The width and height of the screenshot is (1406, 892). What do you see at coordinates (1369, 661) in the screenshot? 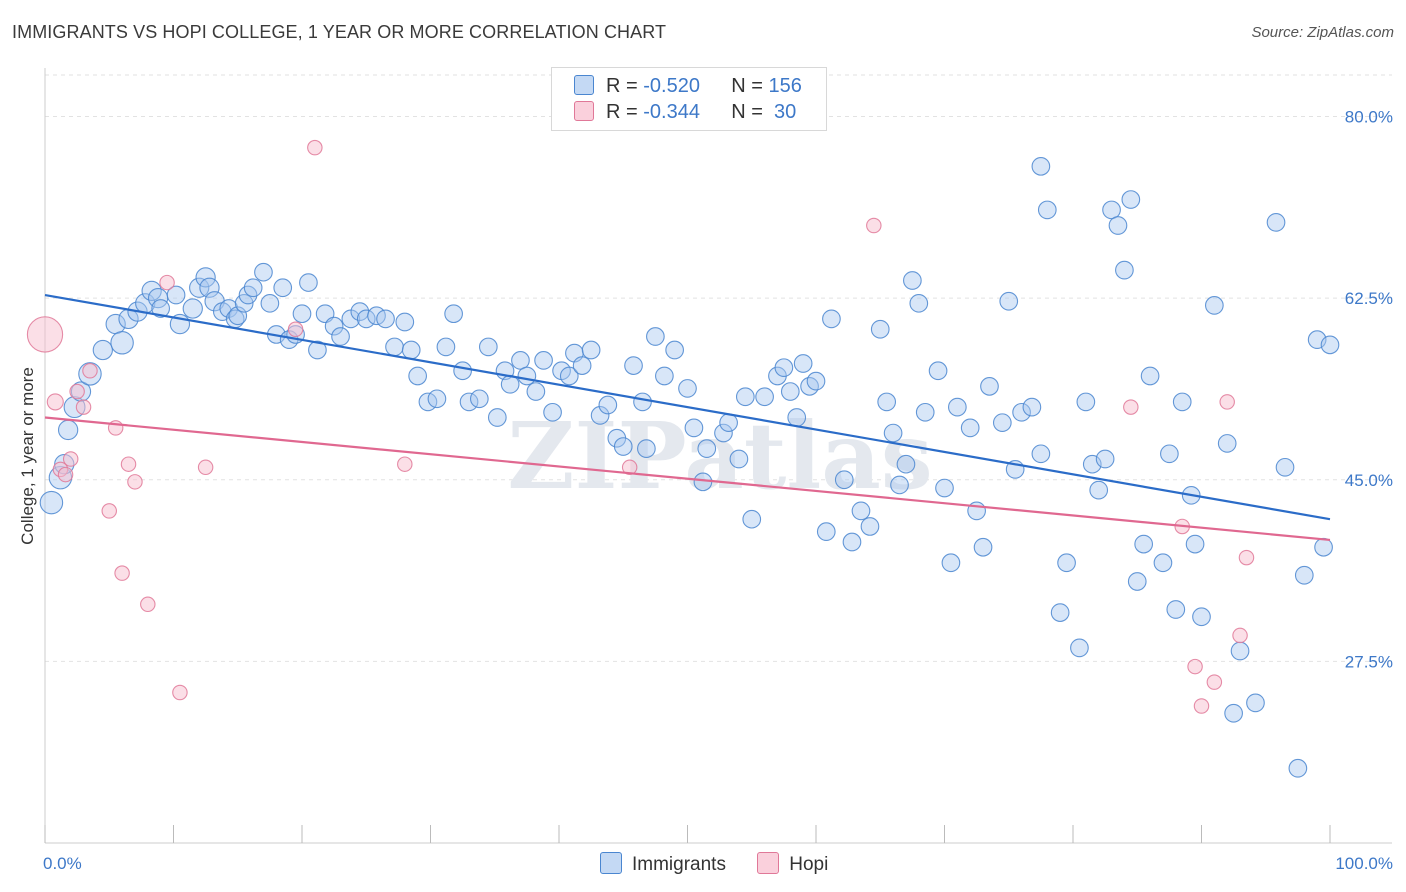
I see `y-tick-label: 27.5%` at bounding box center [1369, 661].